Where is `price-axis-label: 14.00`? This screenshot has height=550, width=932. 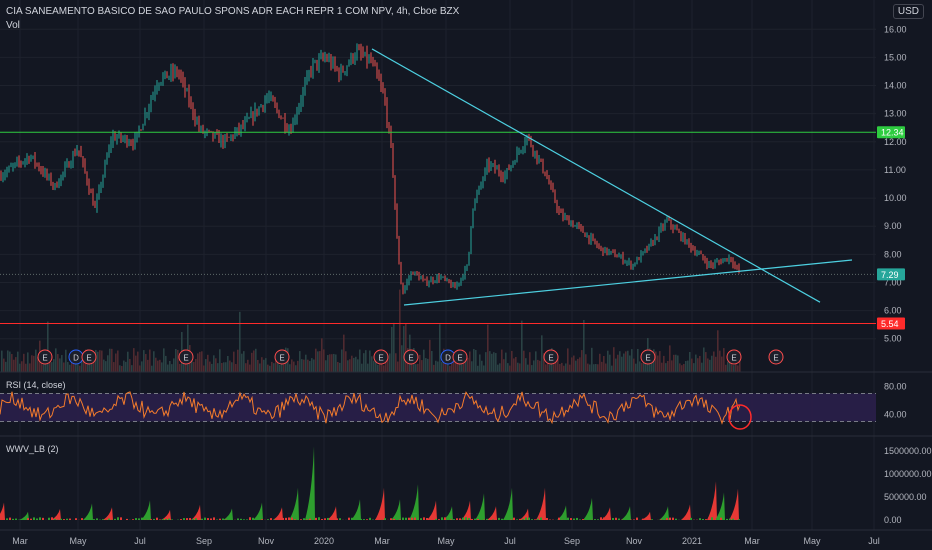
price-axis-label: 14.00 is located at coordinates (895, 86).